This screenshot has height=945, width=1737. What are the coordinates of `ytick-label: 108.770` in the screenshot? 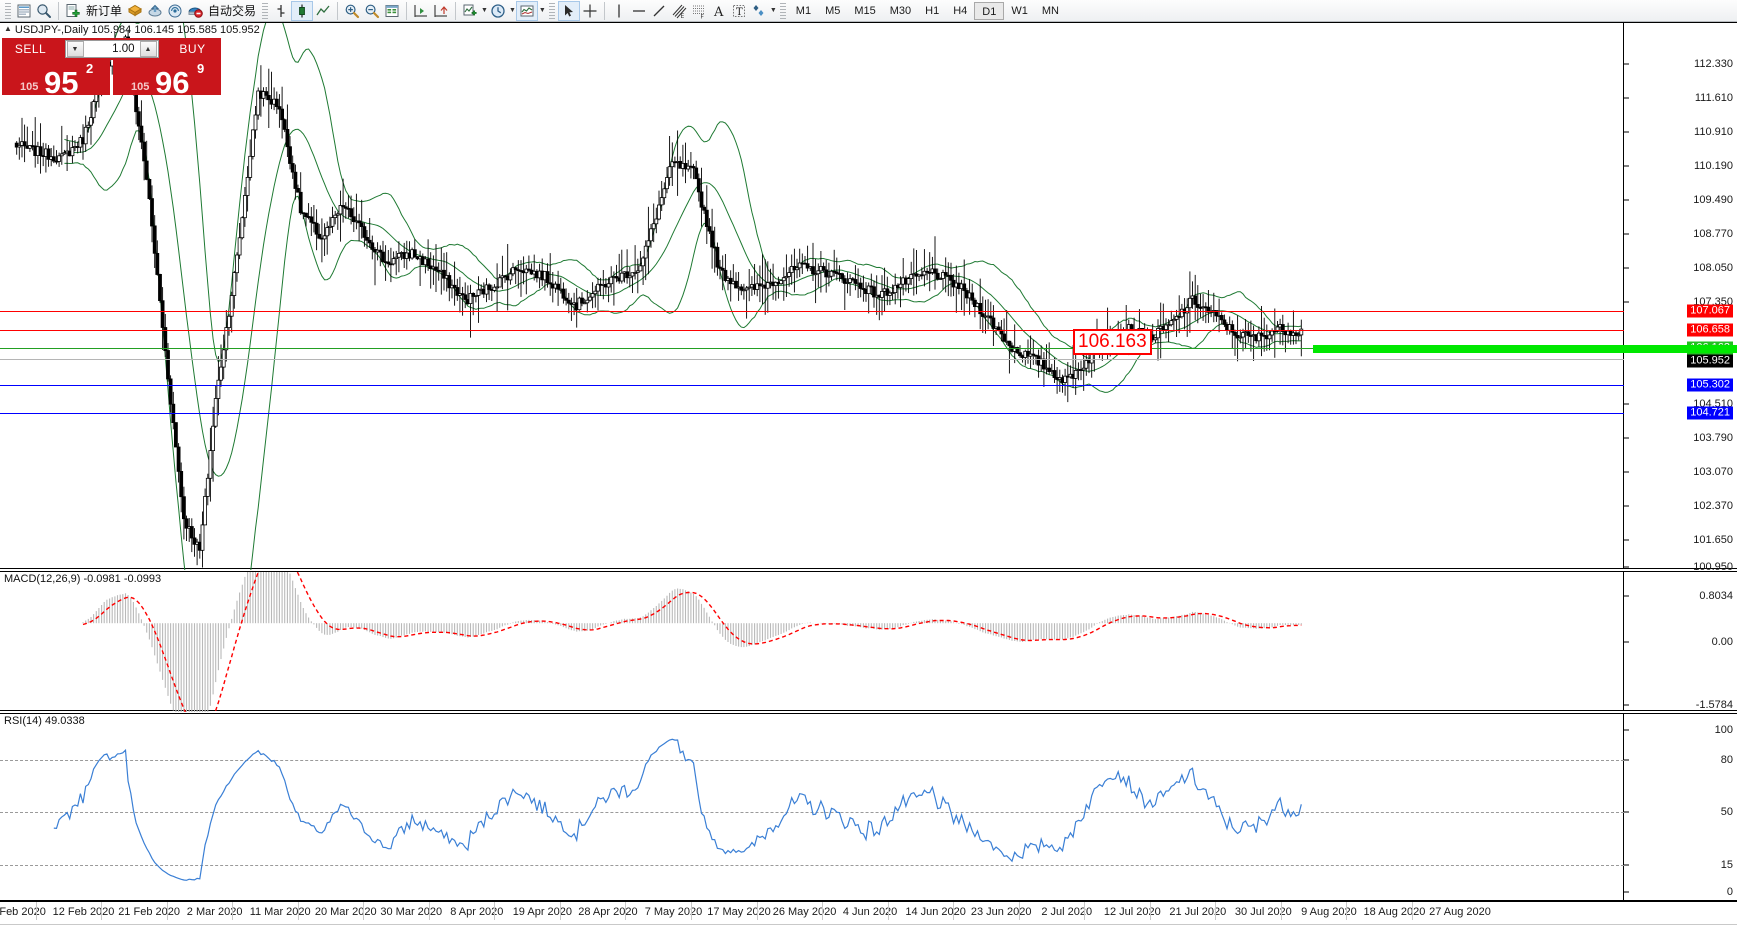 It's located at (1713, 234).